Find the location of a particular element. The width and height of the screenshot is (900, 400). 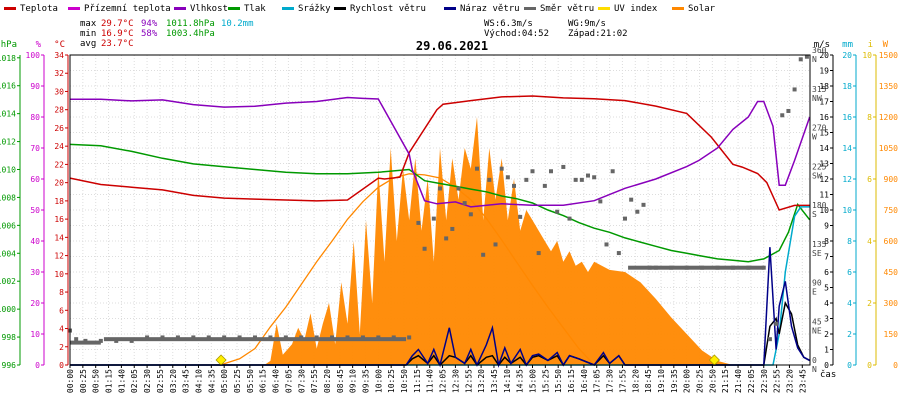

x-tick-label: 23:20 is located at coordinates (789, 381).